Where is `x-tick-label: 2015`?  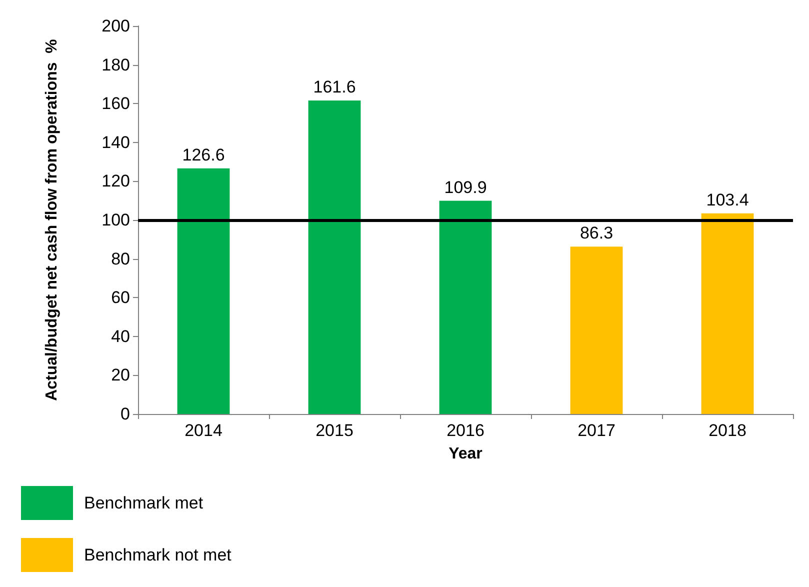 x-tick-label: 2015 is located at coordinates (335, 430).